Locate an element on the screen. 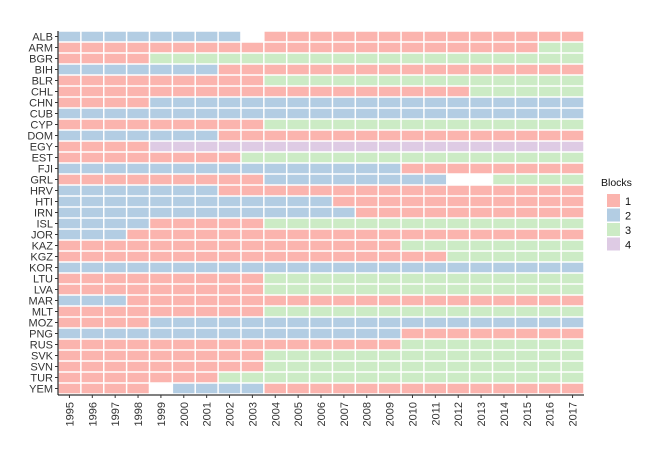 This screenshot has width=650, height=450. x-tick-label: 1995 is located at coordinates (70, 414).